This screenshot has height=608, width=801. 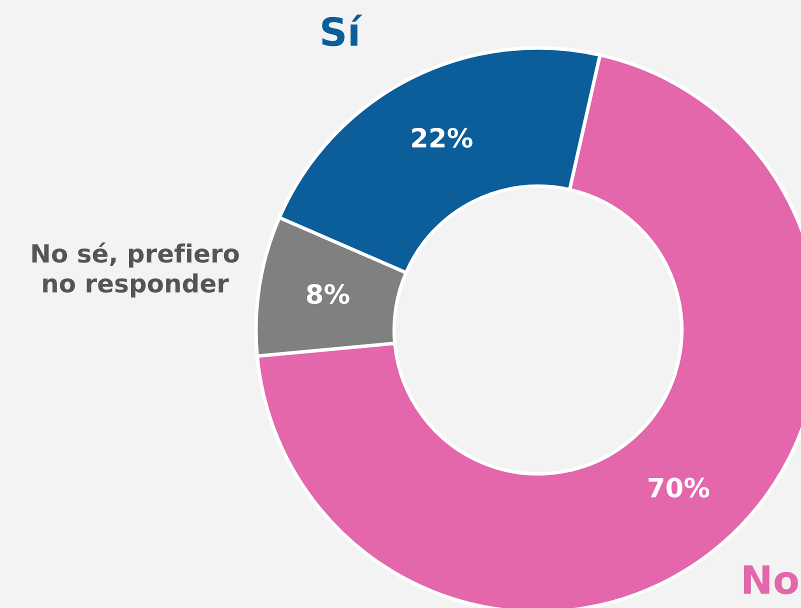 What do you see at coordinates (679, 488) in the screenshot?
I see `data-label: 70%` at bounding box center [679, 488].